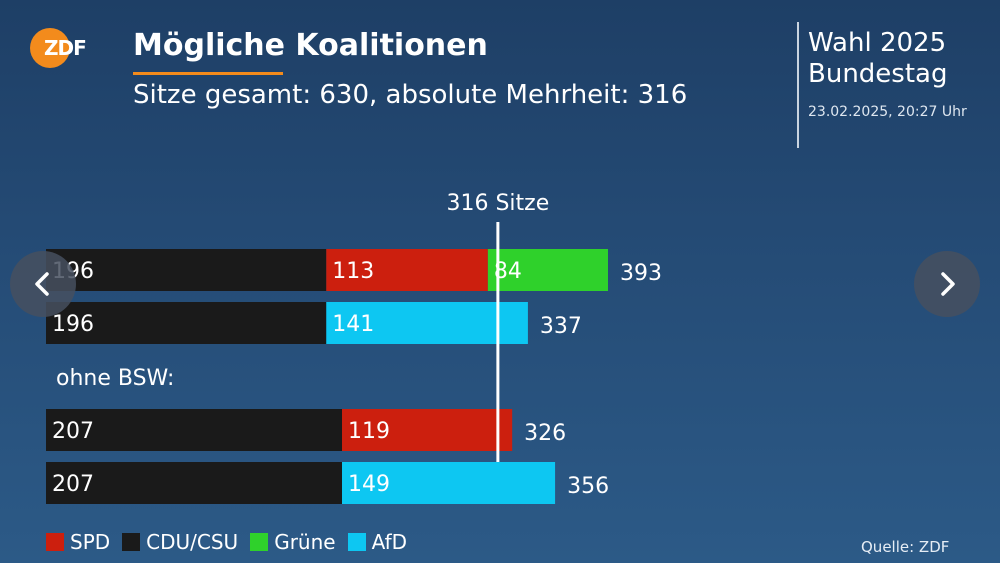 Image resolution: width=1000 pixels, height=563 pixels. What do you see at coordinates (561, 326) in the screenshot?
I see `total-label: 337` at bounding box center [561, 326].